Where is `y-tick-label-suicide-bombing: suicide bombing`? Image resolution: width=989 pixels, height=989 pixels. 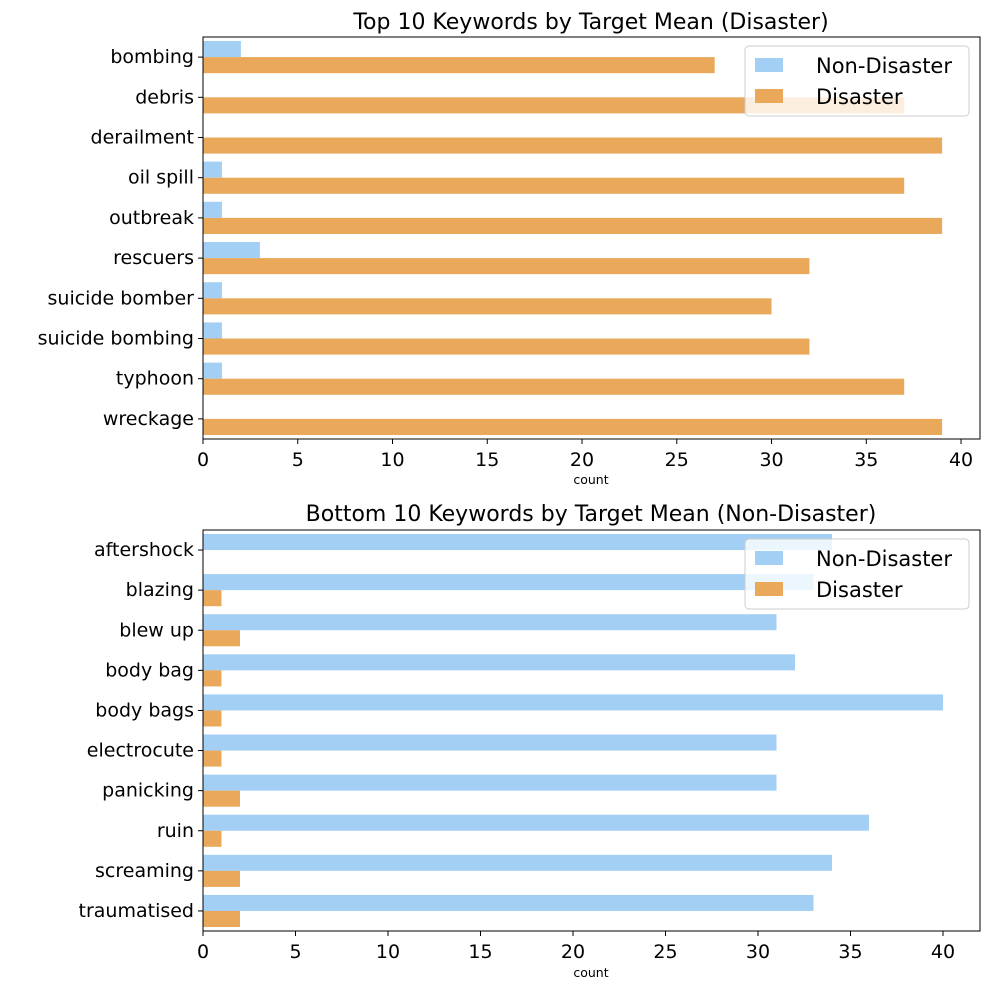
y-tick-label-suicide-bombing: suicide bombing is located at coordinates (116, 339).